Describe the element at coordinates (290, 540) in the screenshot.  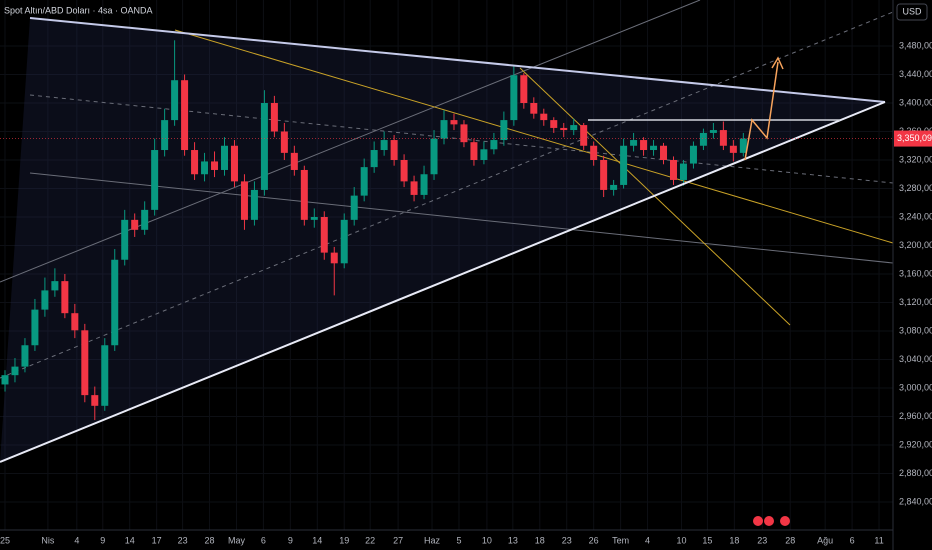
I see `x-tick-label: 9` at that location.